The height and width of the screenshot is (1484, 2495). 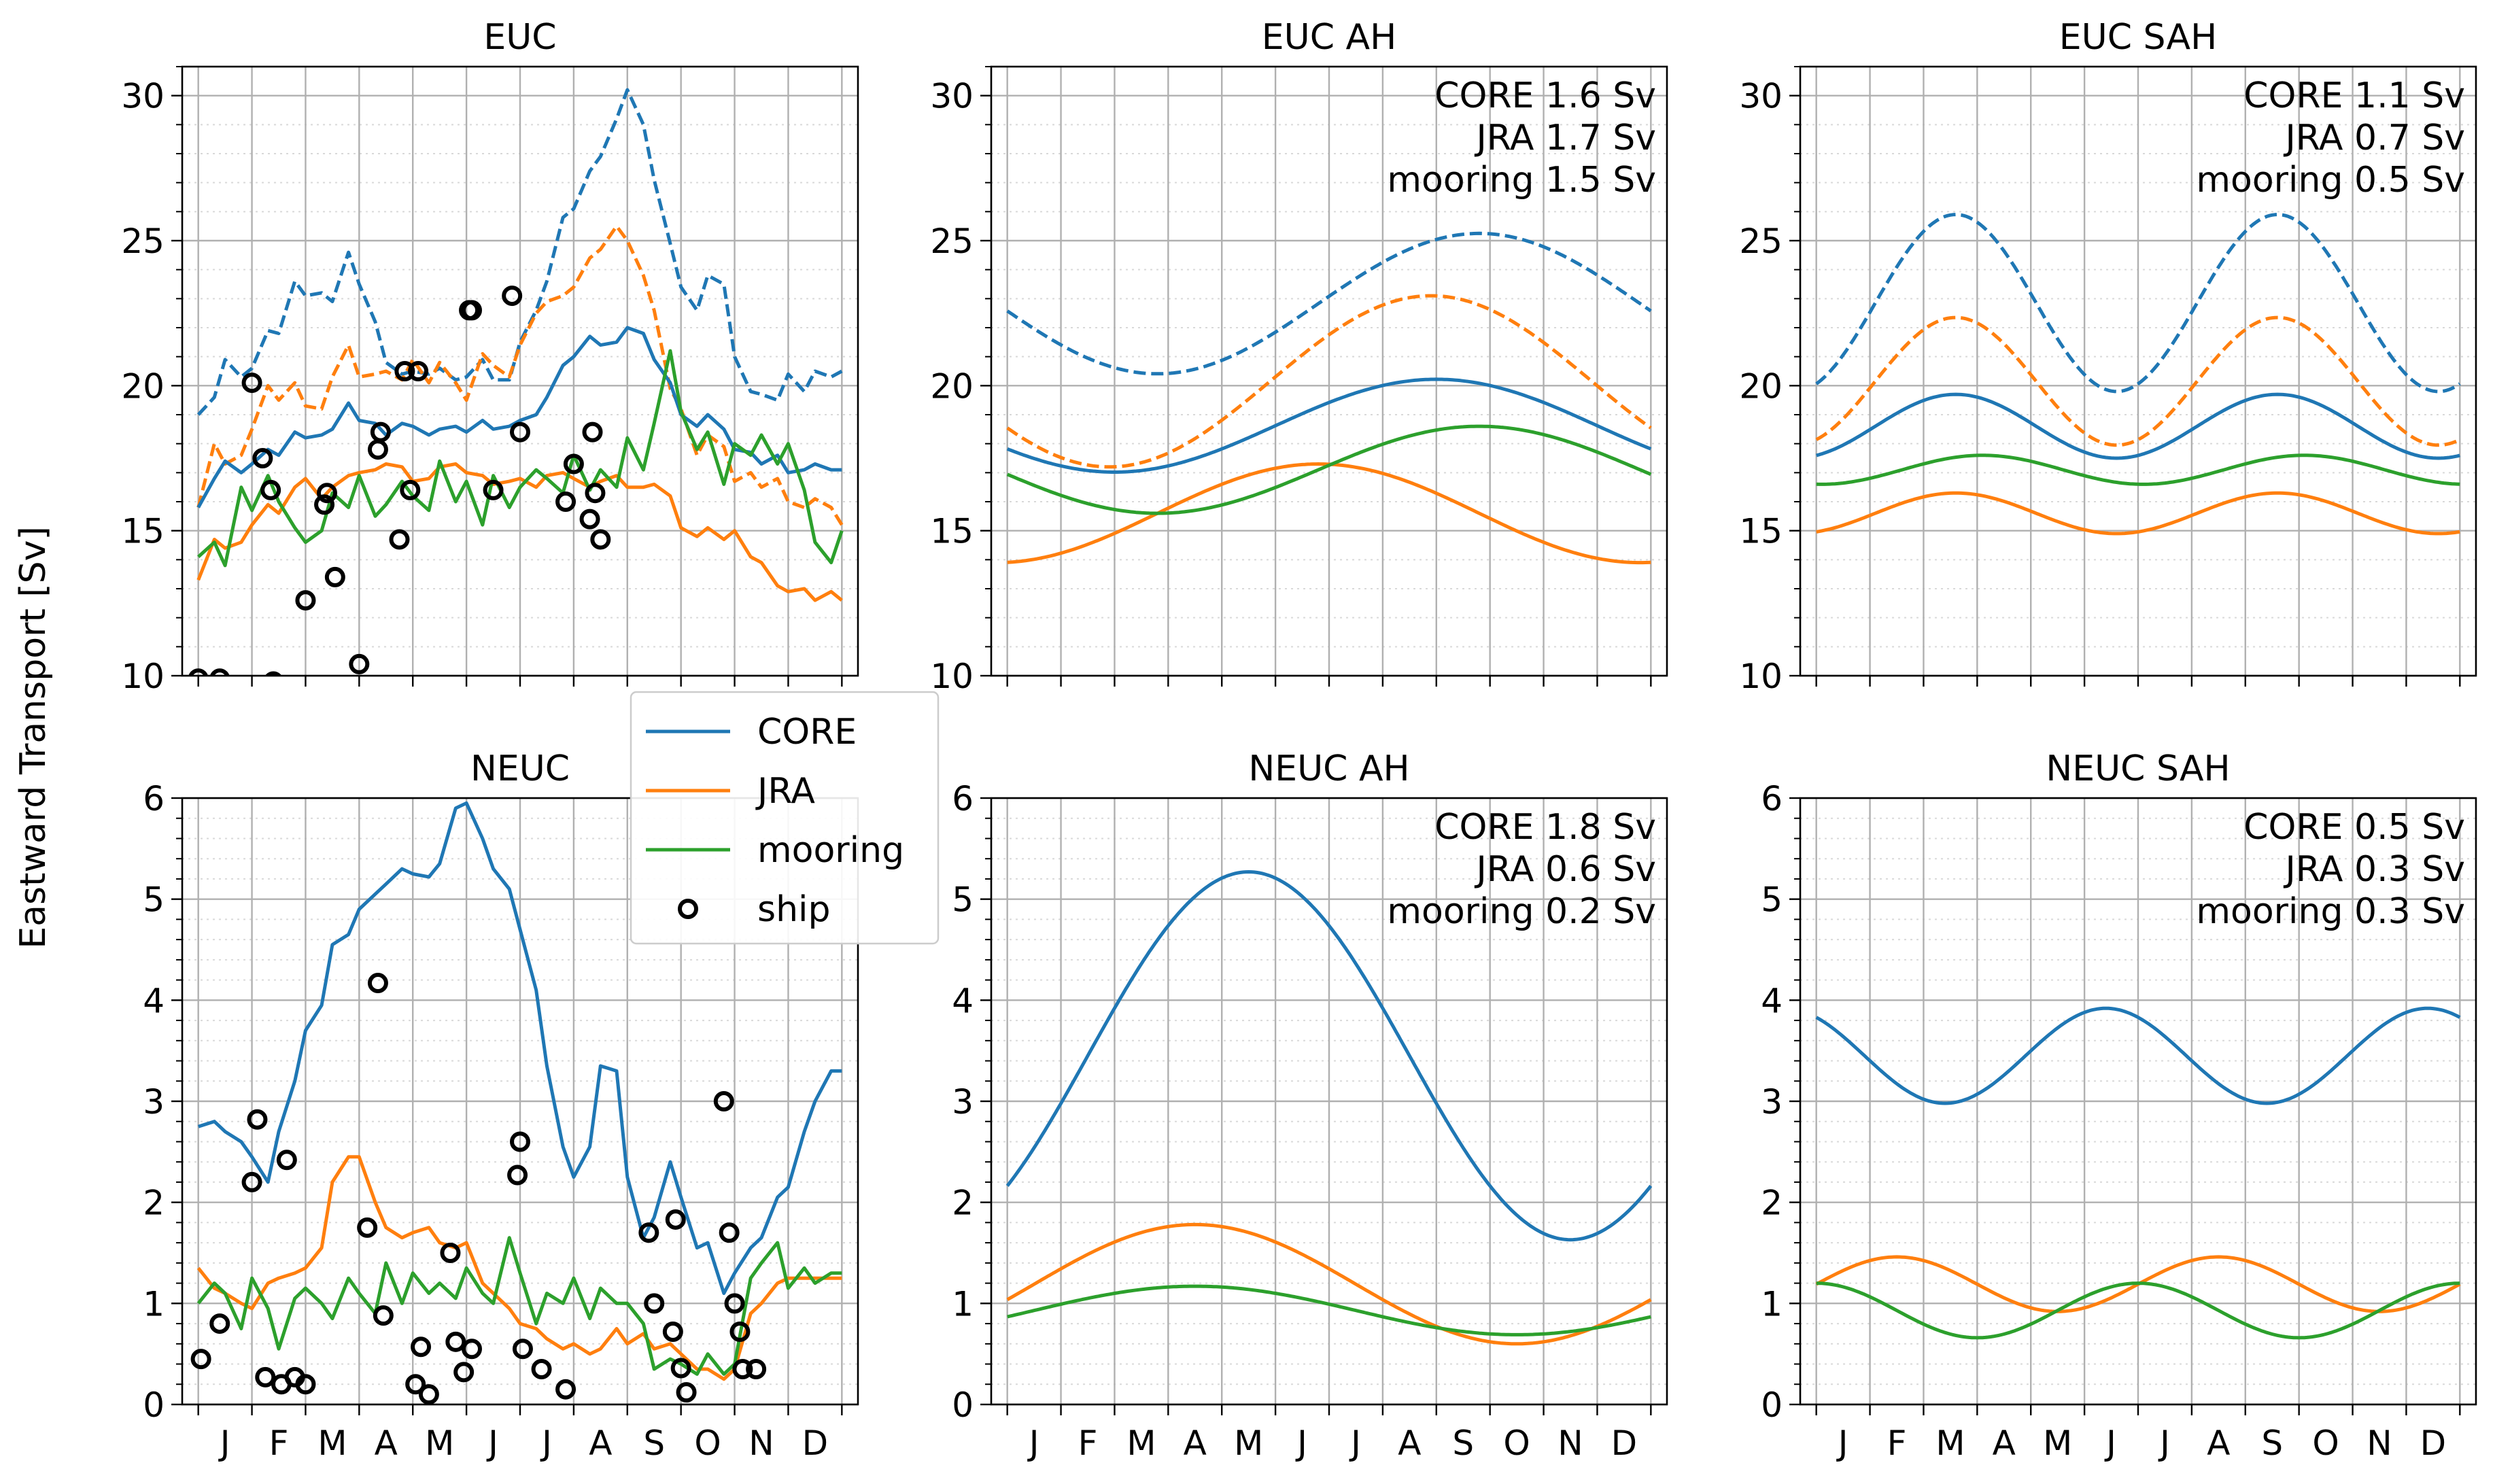 What do you see at coordinates (1772, 1001) in the screenshot?
I see `y-tick-label: 4` at bounding box center [1772, 1001].